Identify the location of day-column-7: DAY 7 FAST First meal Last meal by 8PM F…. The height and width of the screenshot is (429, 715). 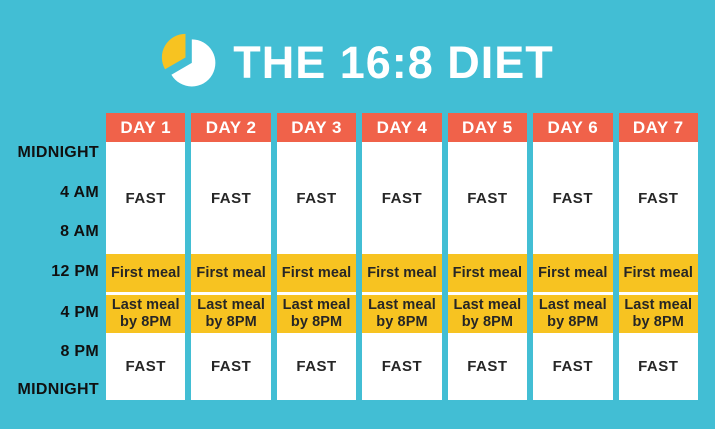
(658, 256).